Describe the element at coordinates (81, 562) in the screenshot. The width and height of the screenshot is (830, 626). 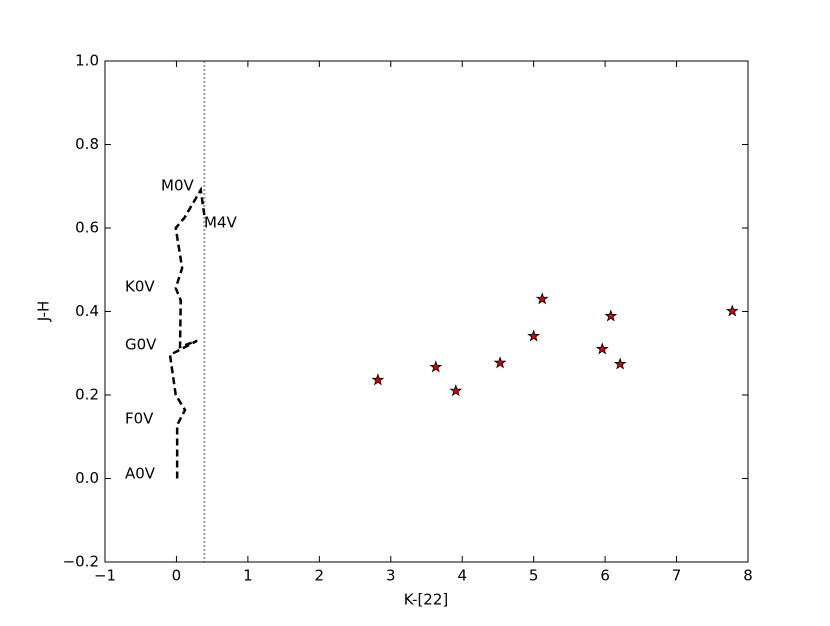
I see `y-tick-label: −0.2` at that location.